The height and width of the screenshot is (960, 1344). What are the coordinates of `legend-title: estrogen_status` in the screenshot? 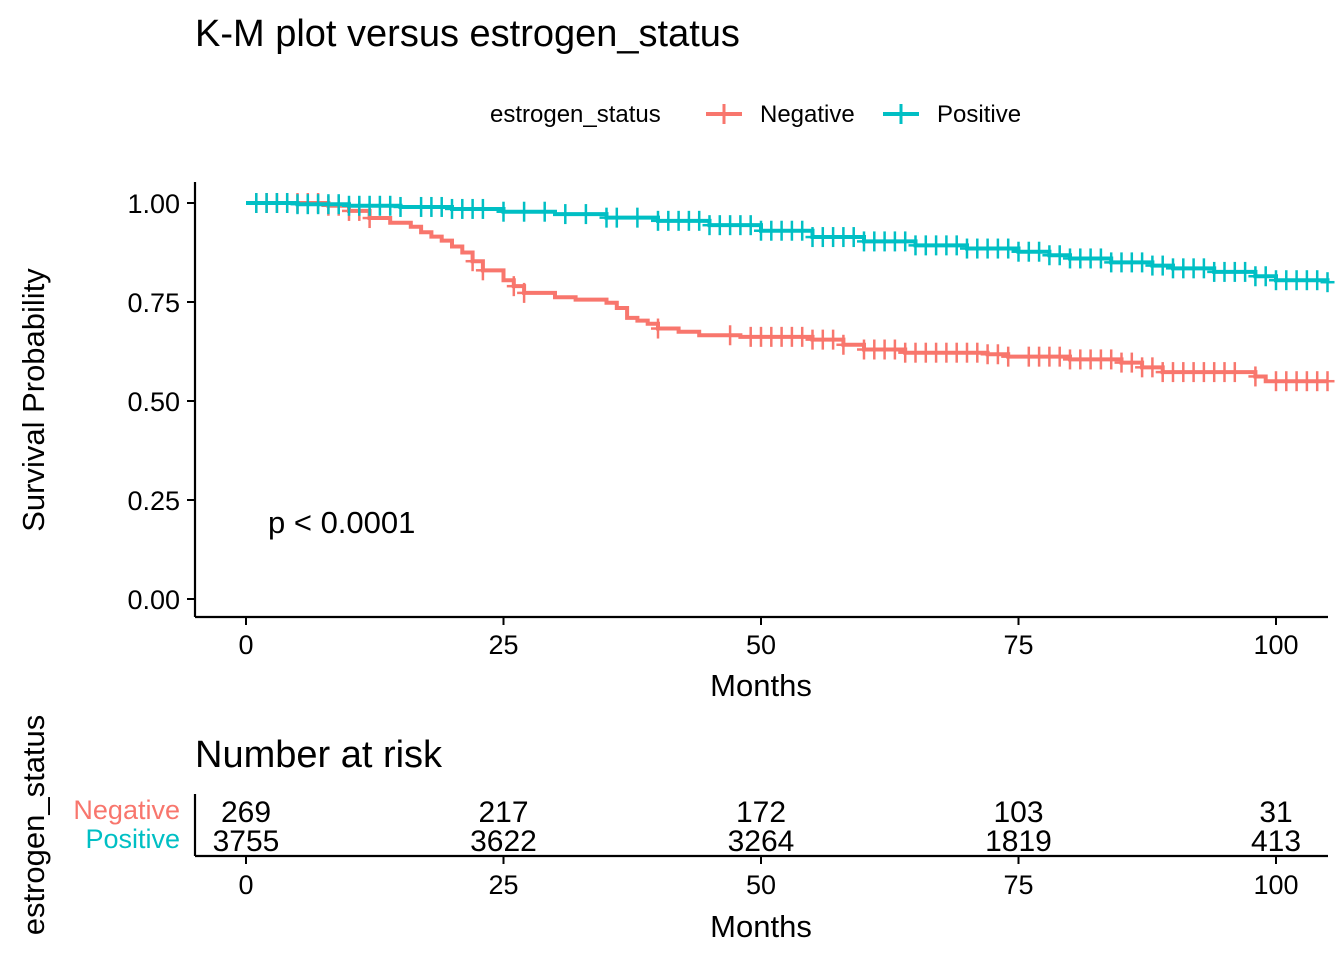 It's located at (575, 114).